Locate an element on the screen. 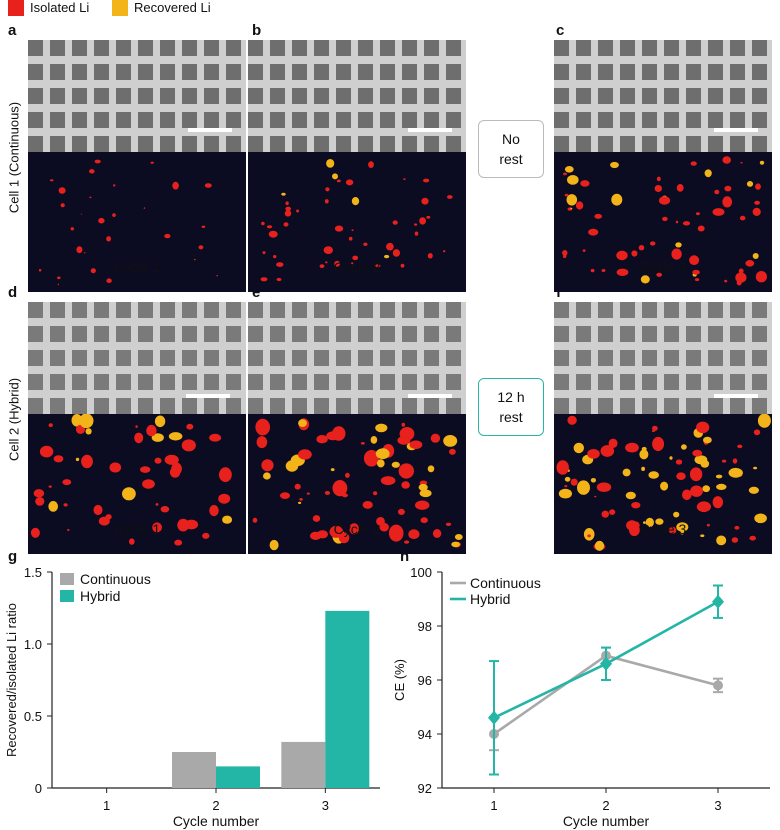 The height and width of the screenshot is (830, 780). y-tick-label: 0 is located at coordinates (38, 788).